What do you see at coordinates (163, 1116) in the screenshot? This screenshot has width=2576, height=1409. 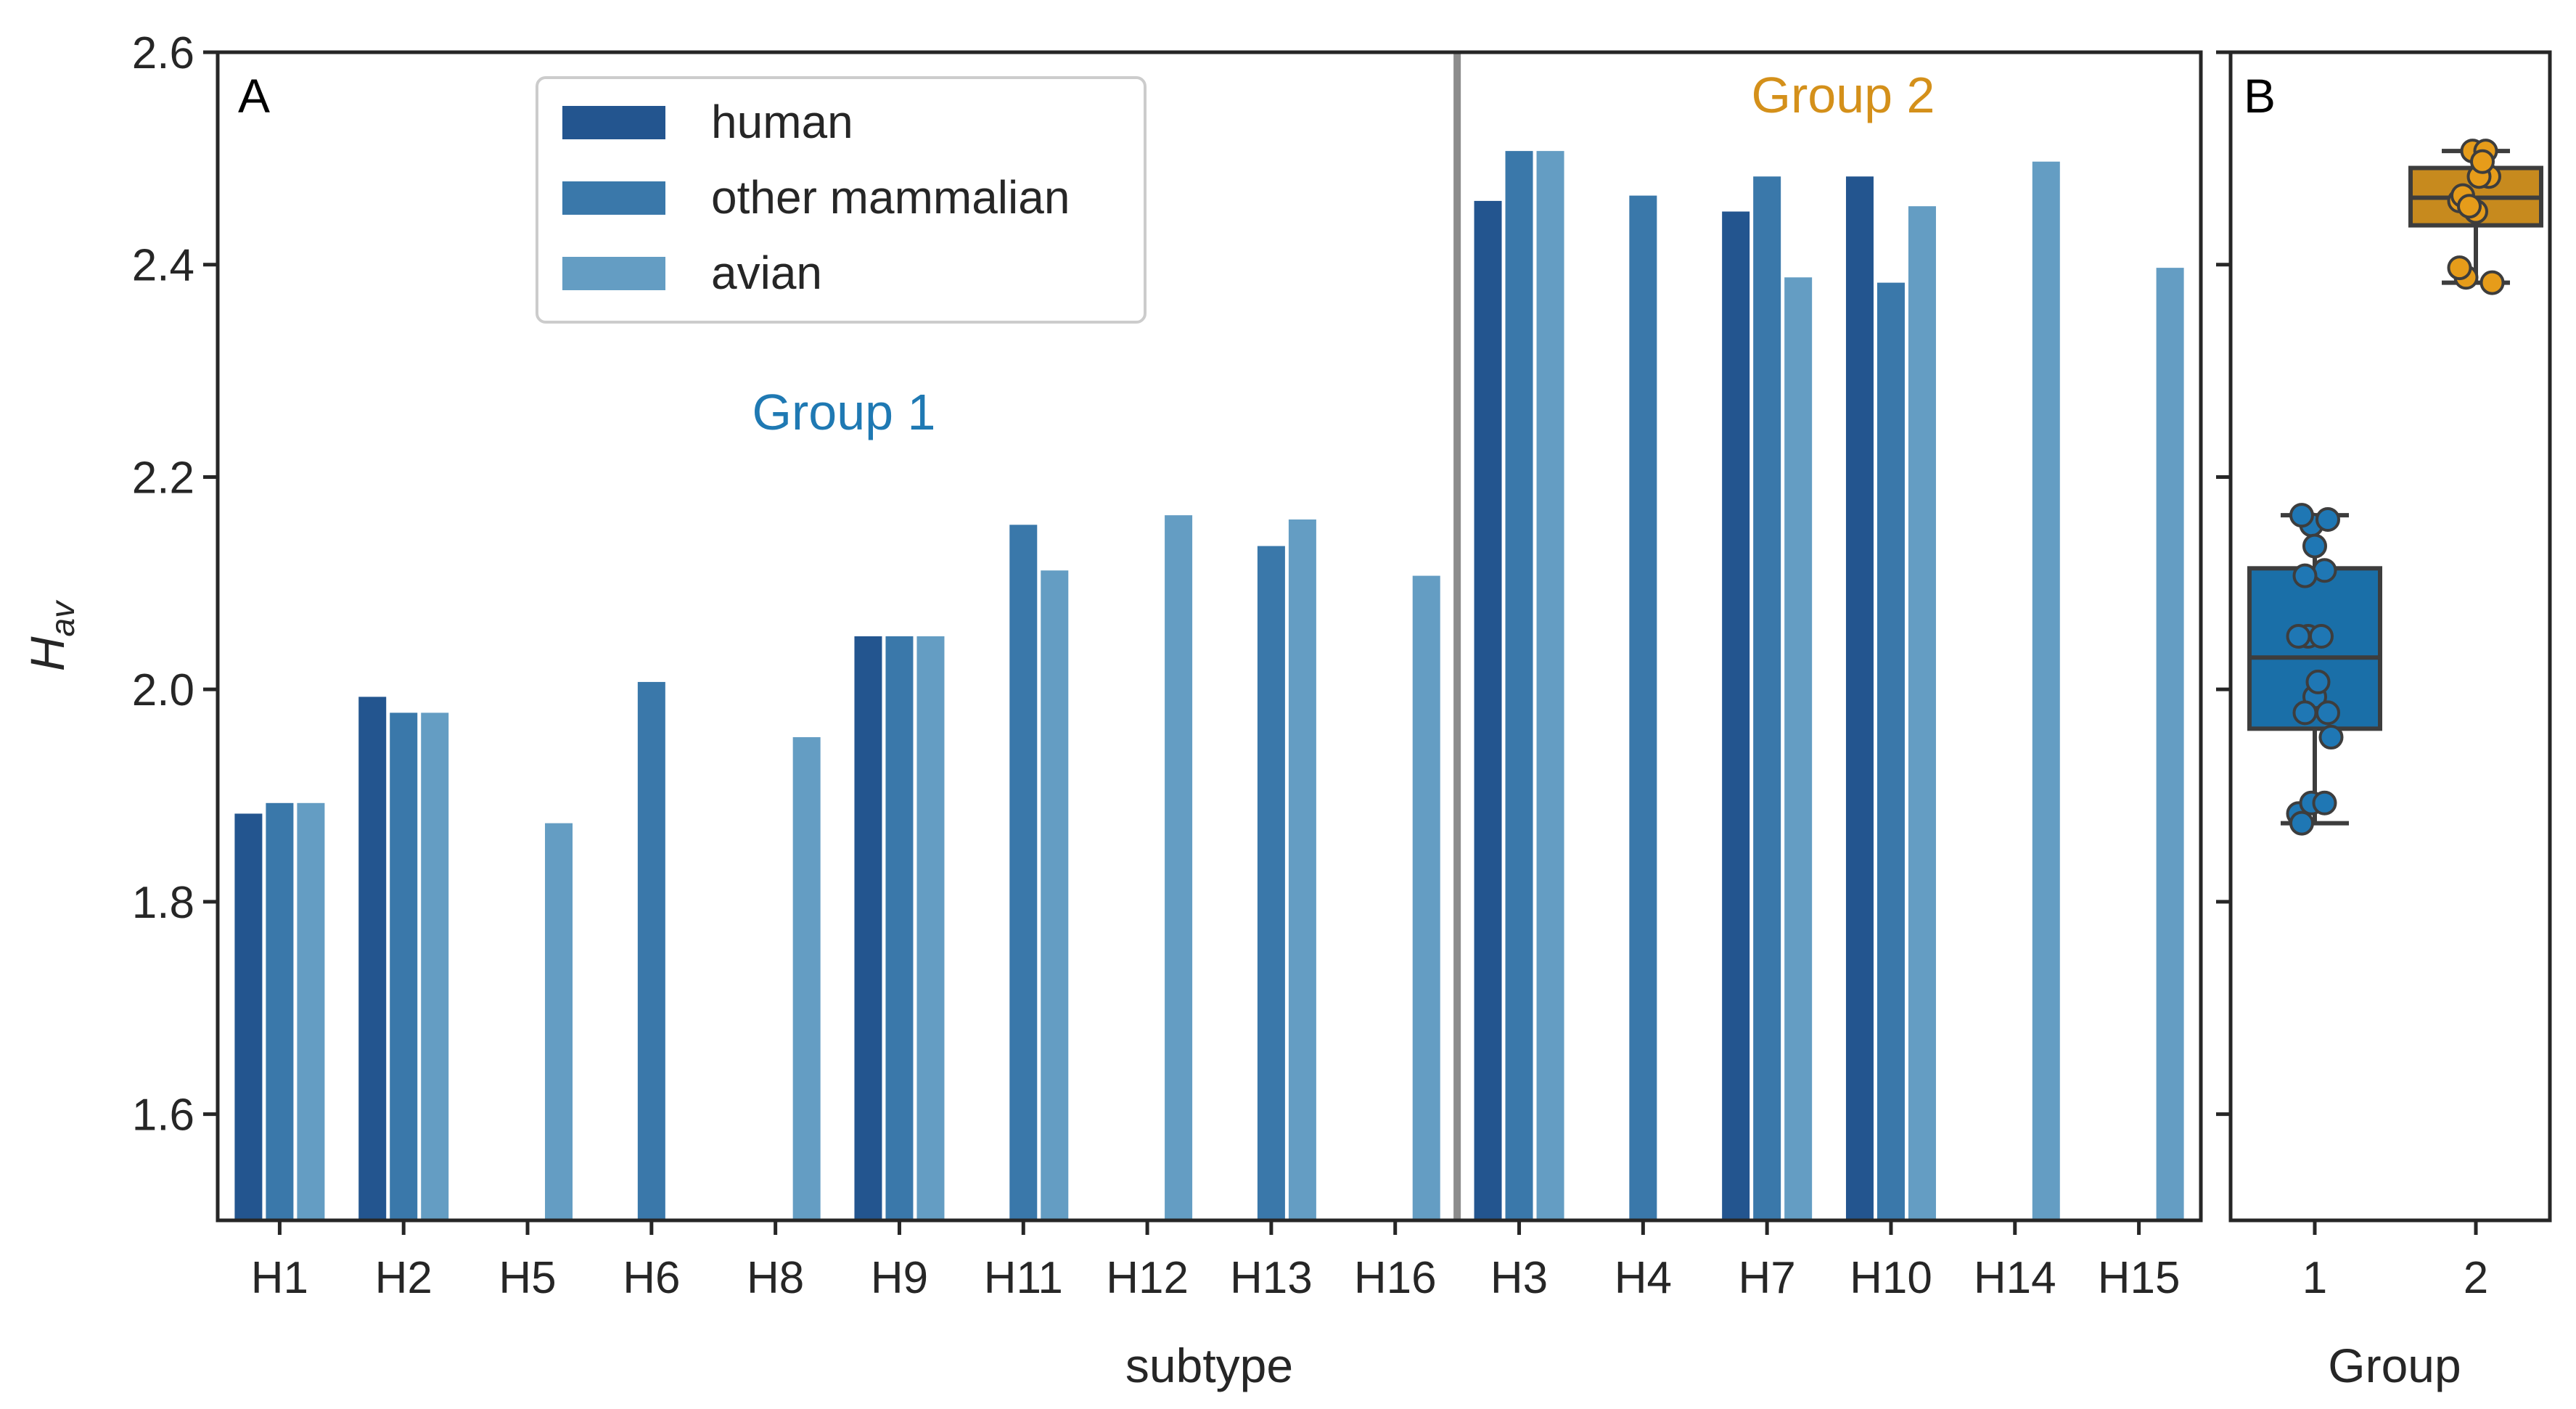 I see `y-tick-label: 1.6` at bounding box center [163, 1116].